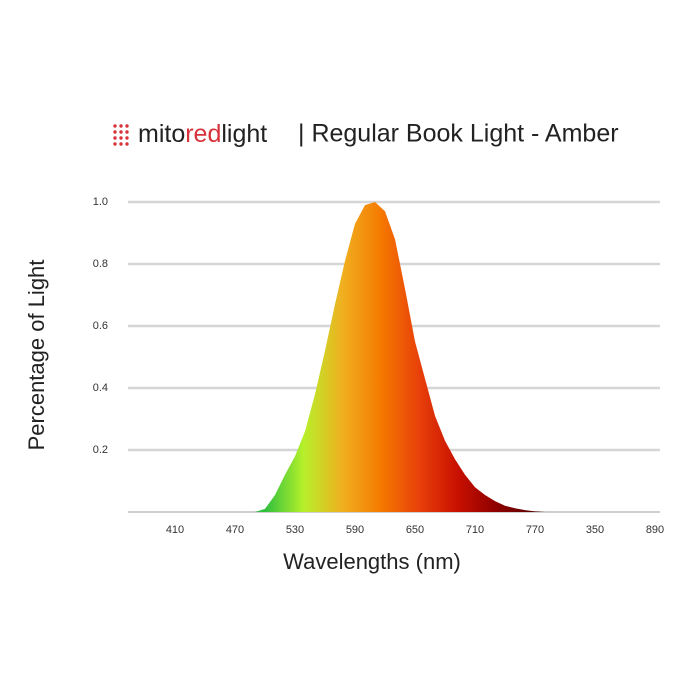 The width and height of the screenshot is (700, 700). I want to click on brand-part: mito, so click(161, 134).